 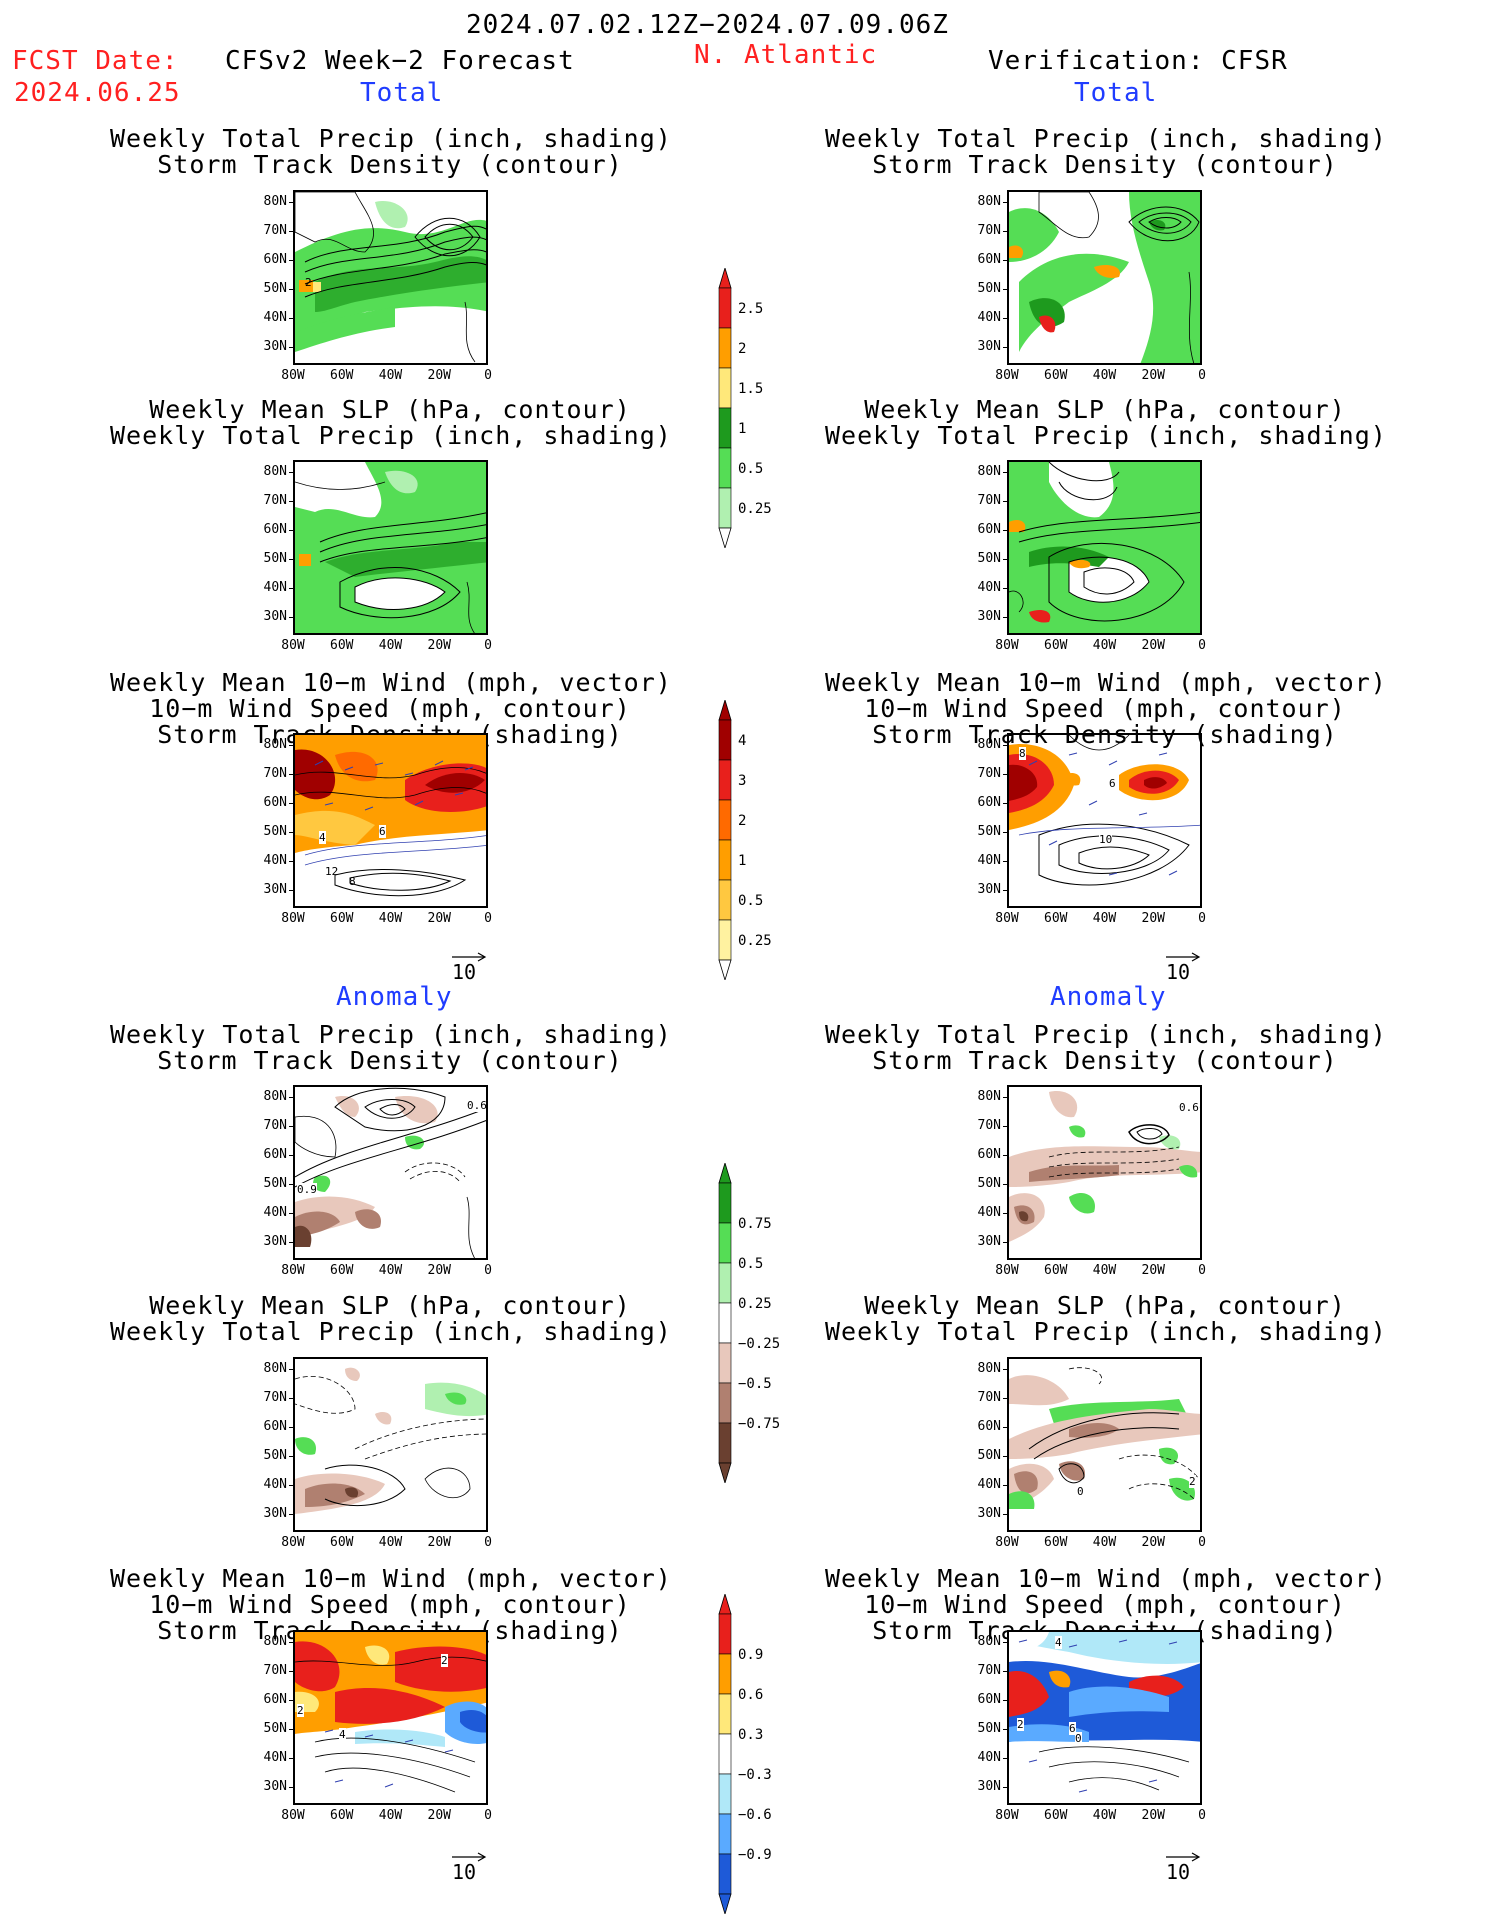 I want to click on vector-reference-value: 10, so click(x=464, y=972).